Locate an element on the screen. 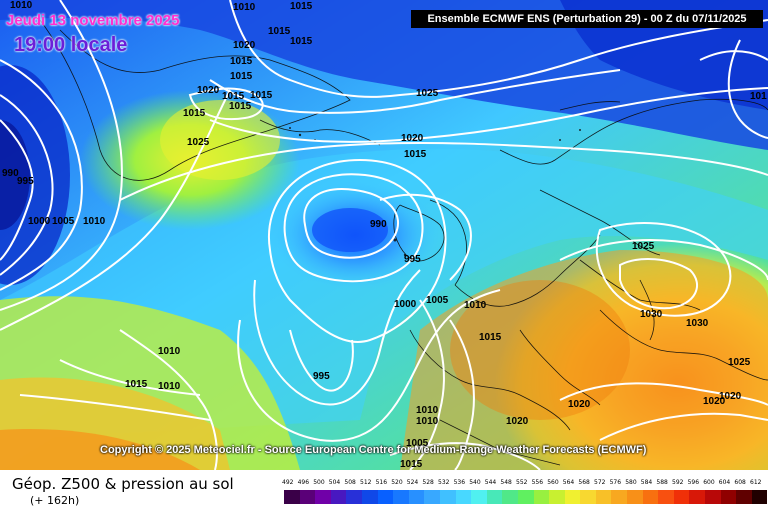  legend-label: 528 is located at coordinates (428, 482).